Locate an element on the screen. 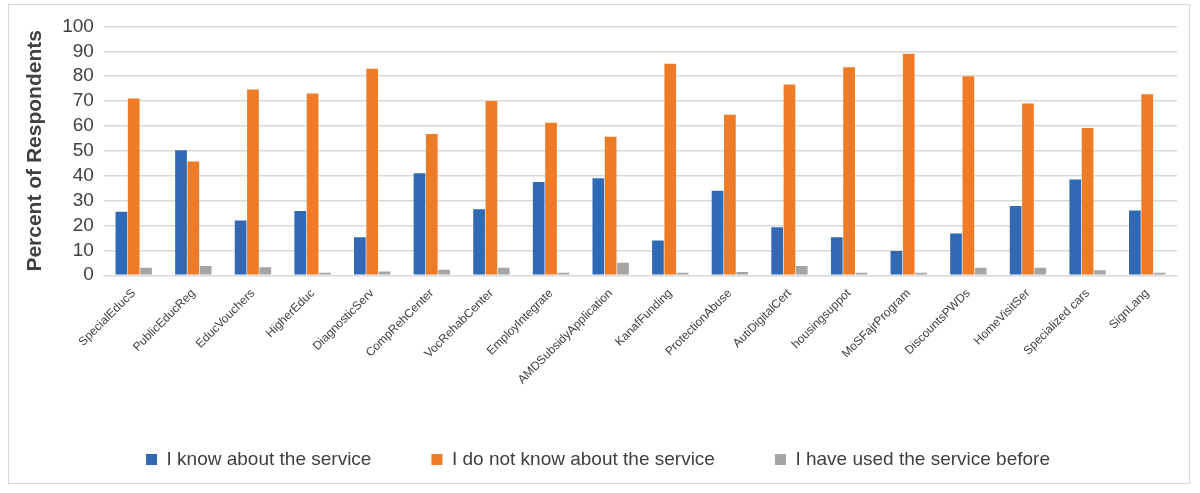  y-tick-label: 100 is located at coordinates (78, 25).